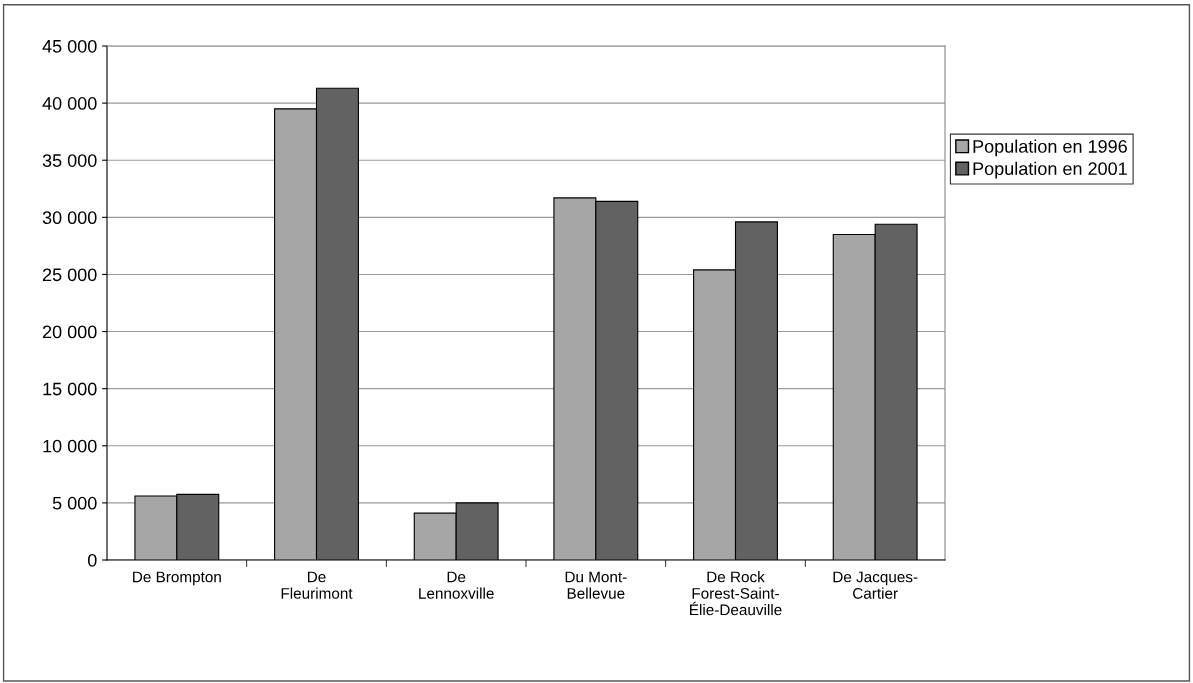 The width and height of the screenshot is (1193, 683). I want to click on y-tick-label: 10 000, so click(70, 446).